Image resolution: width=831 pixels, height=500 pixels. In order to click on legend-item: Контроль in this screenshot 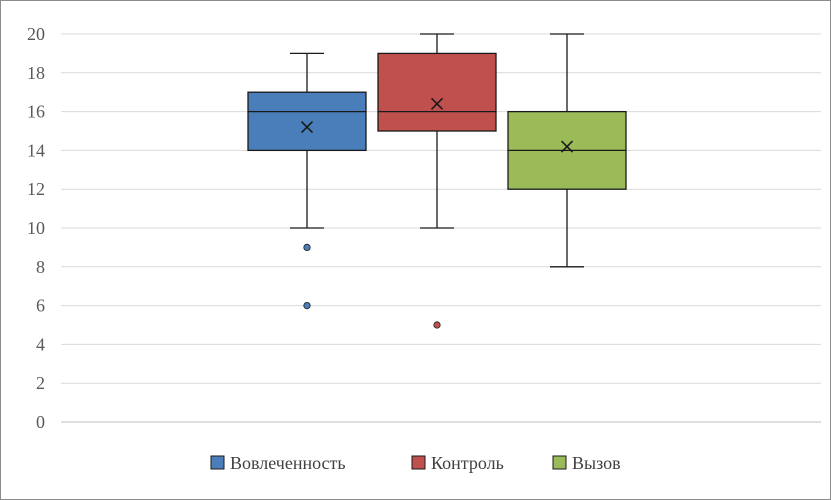, I will do `click(457, 463)`.